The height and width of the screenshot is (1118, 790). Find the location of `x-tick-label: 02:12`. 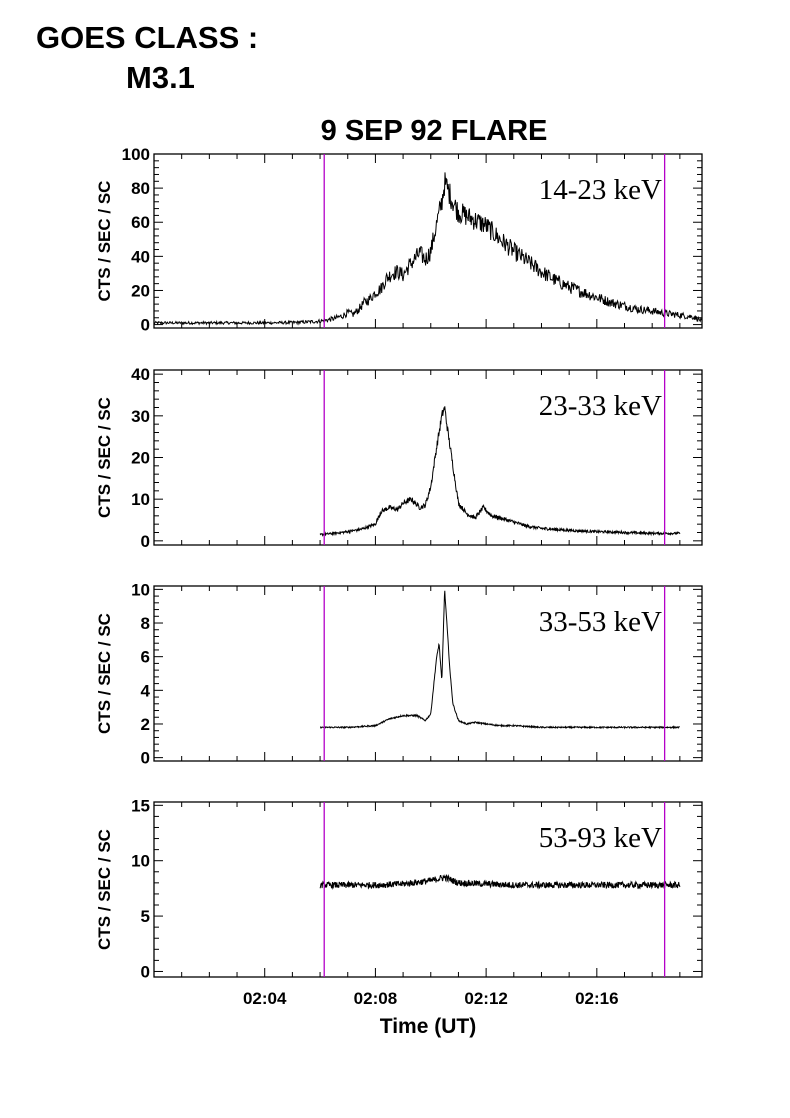

x-tick-label: 02:12 is located at coordinates (485, 998).